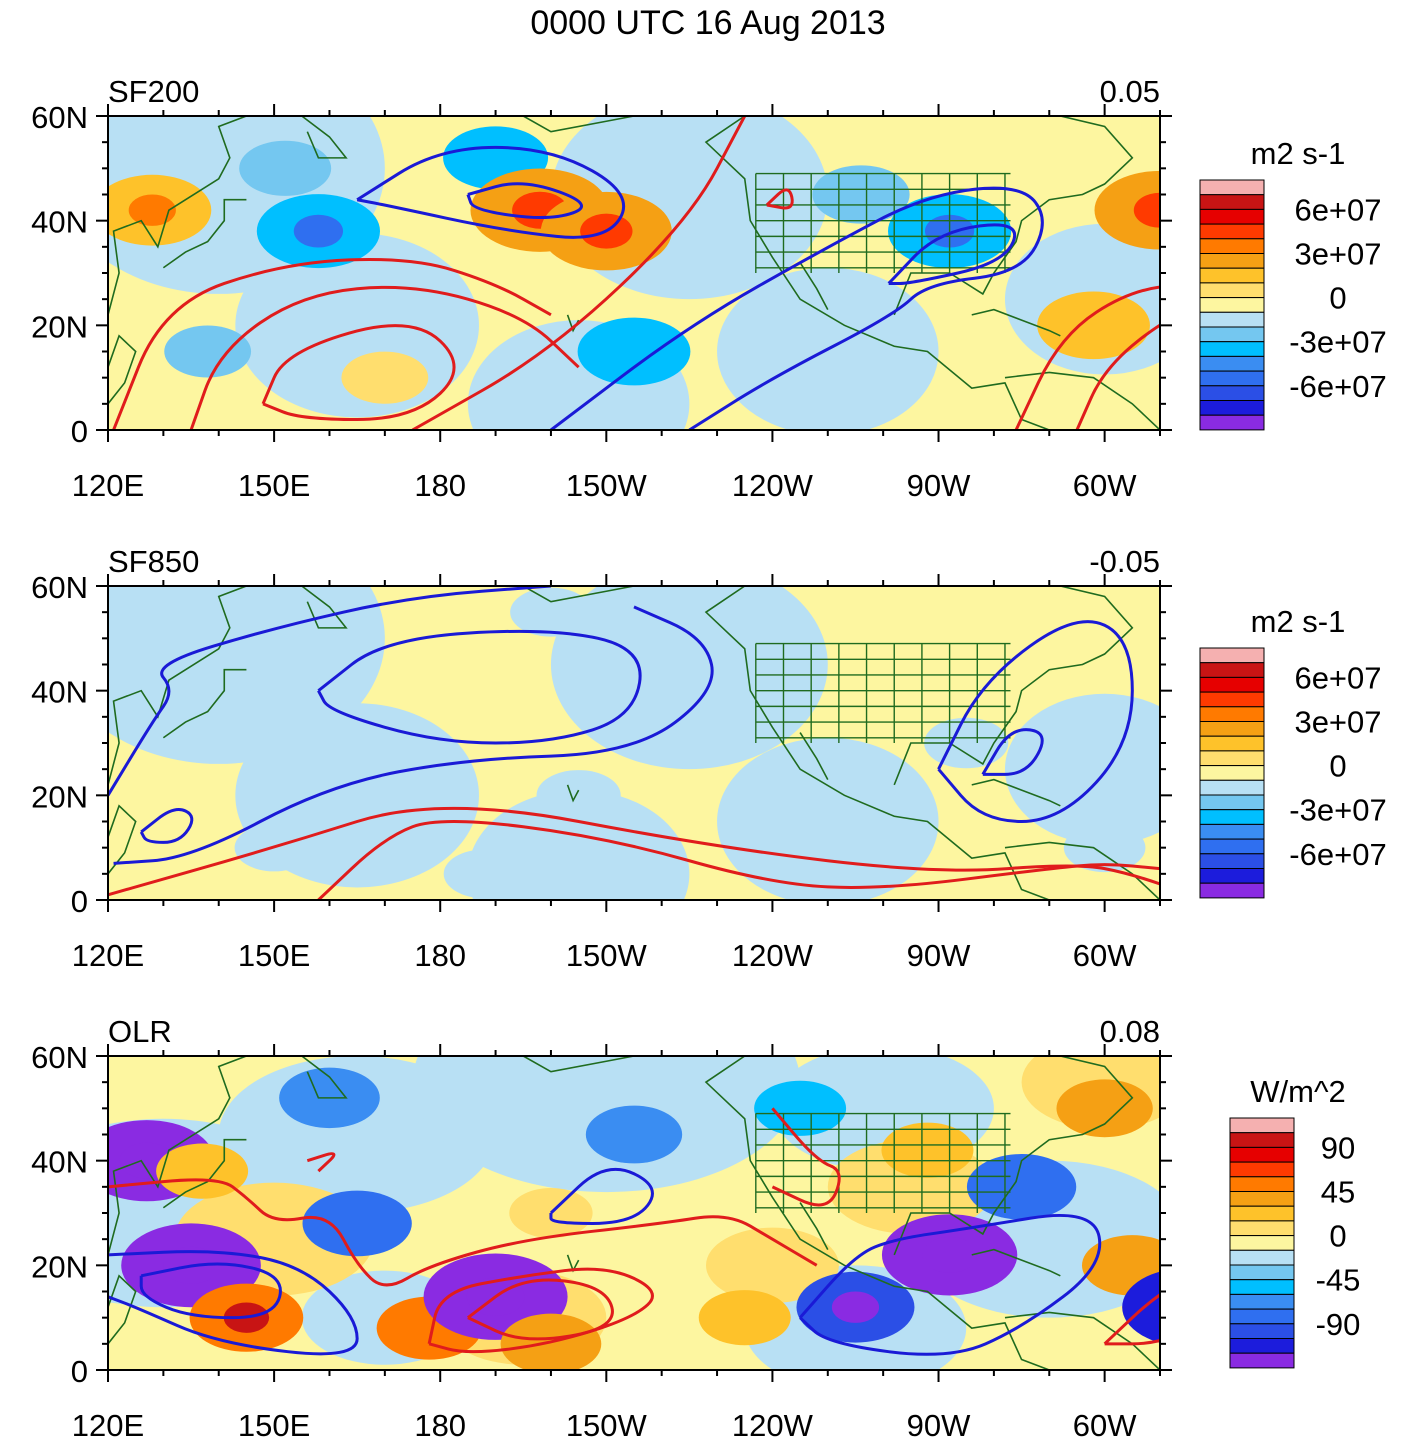 This screenshot has width=1406, height=1443. What do you see at coordinates (108, 955) in the screenshot?
I see `x-tick-label: 120E` at bounding box center [108, 955].